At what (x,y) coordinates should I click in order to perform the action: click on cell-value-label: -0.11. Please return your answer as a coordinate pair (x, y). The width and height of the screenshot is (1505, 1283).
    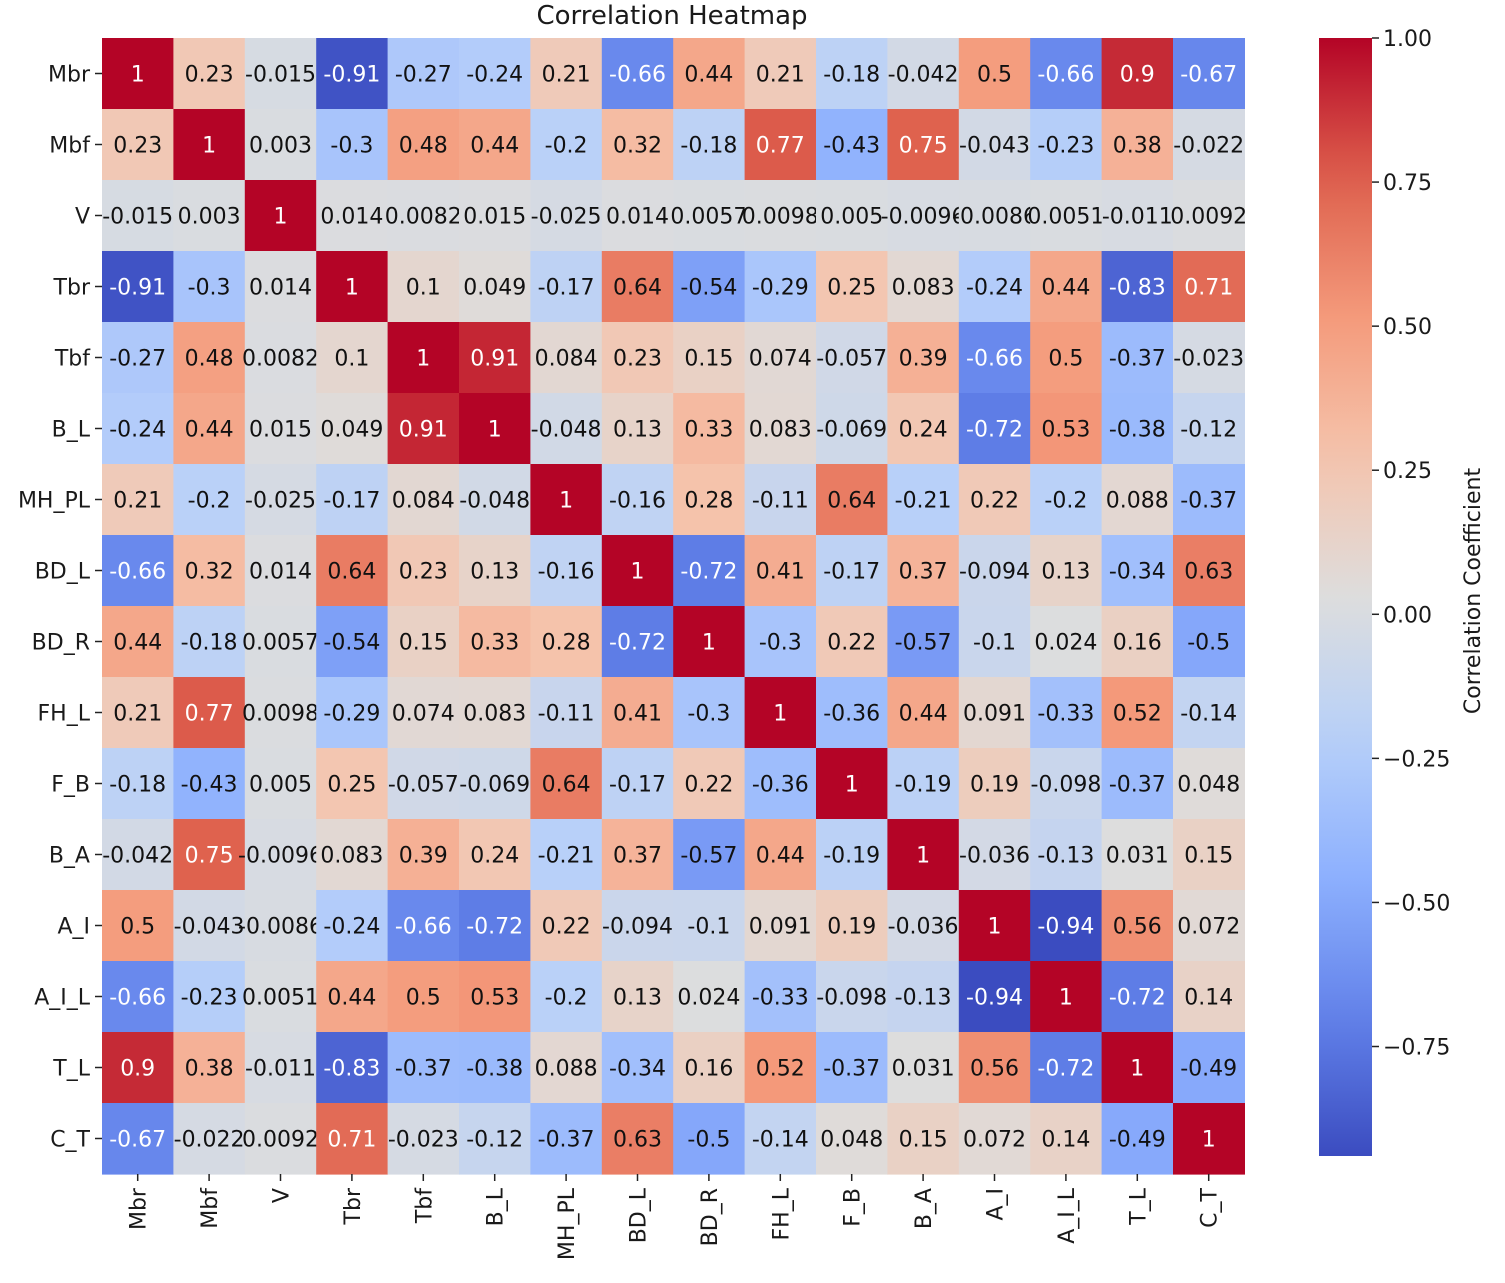
    Looking at the image, I should click on (780, 501).